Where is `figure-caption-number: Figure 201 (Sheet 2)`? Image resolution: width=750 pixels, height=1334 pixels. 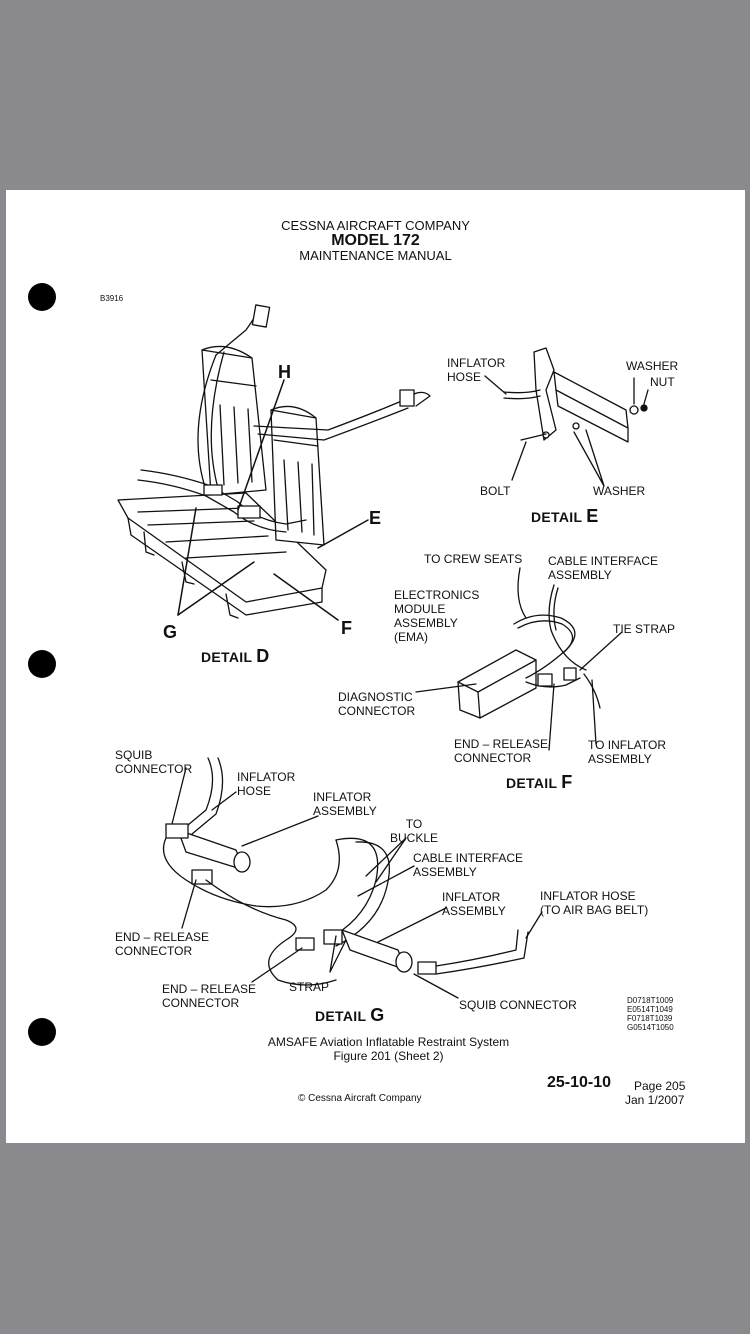 figure-caption-number: Figure 201 (Sheet 2) is located at coordinates (388, 1056).